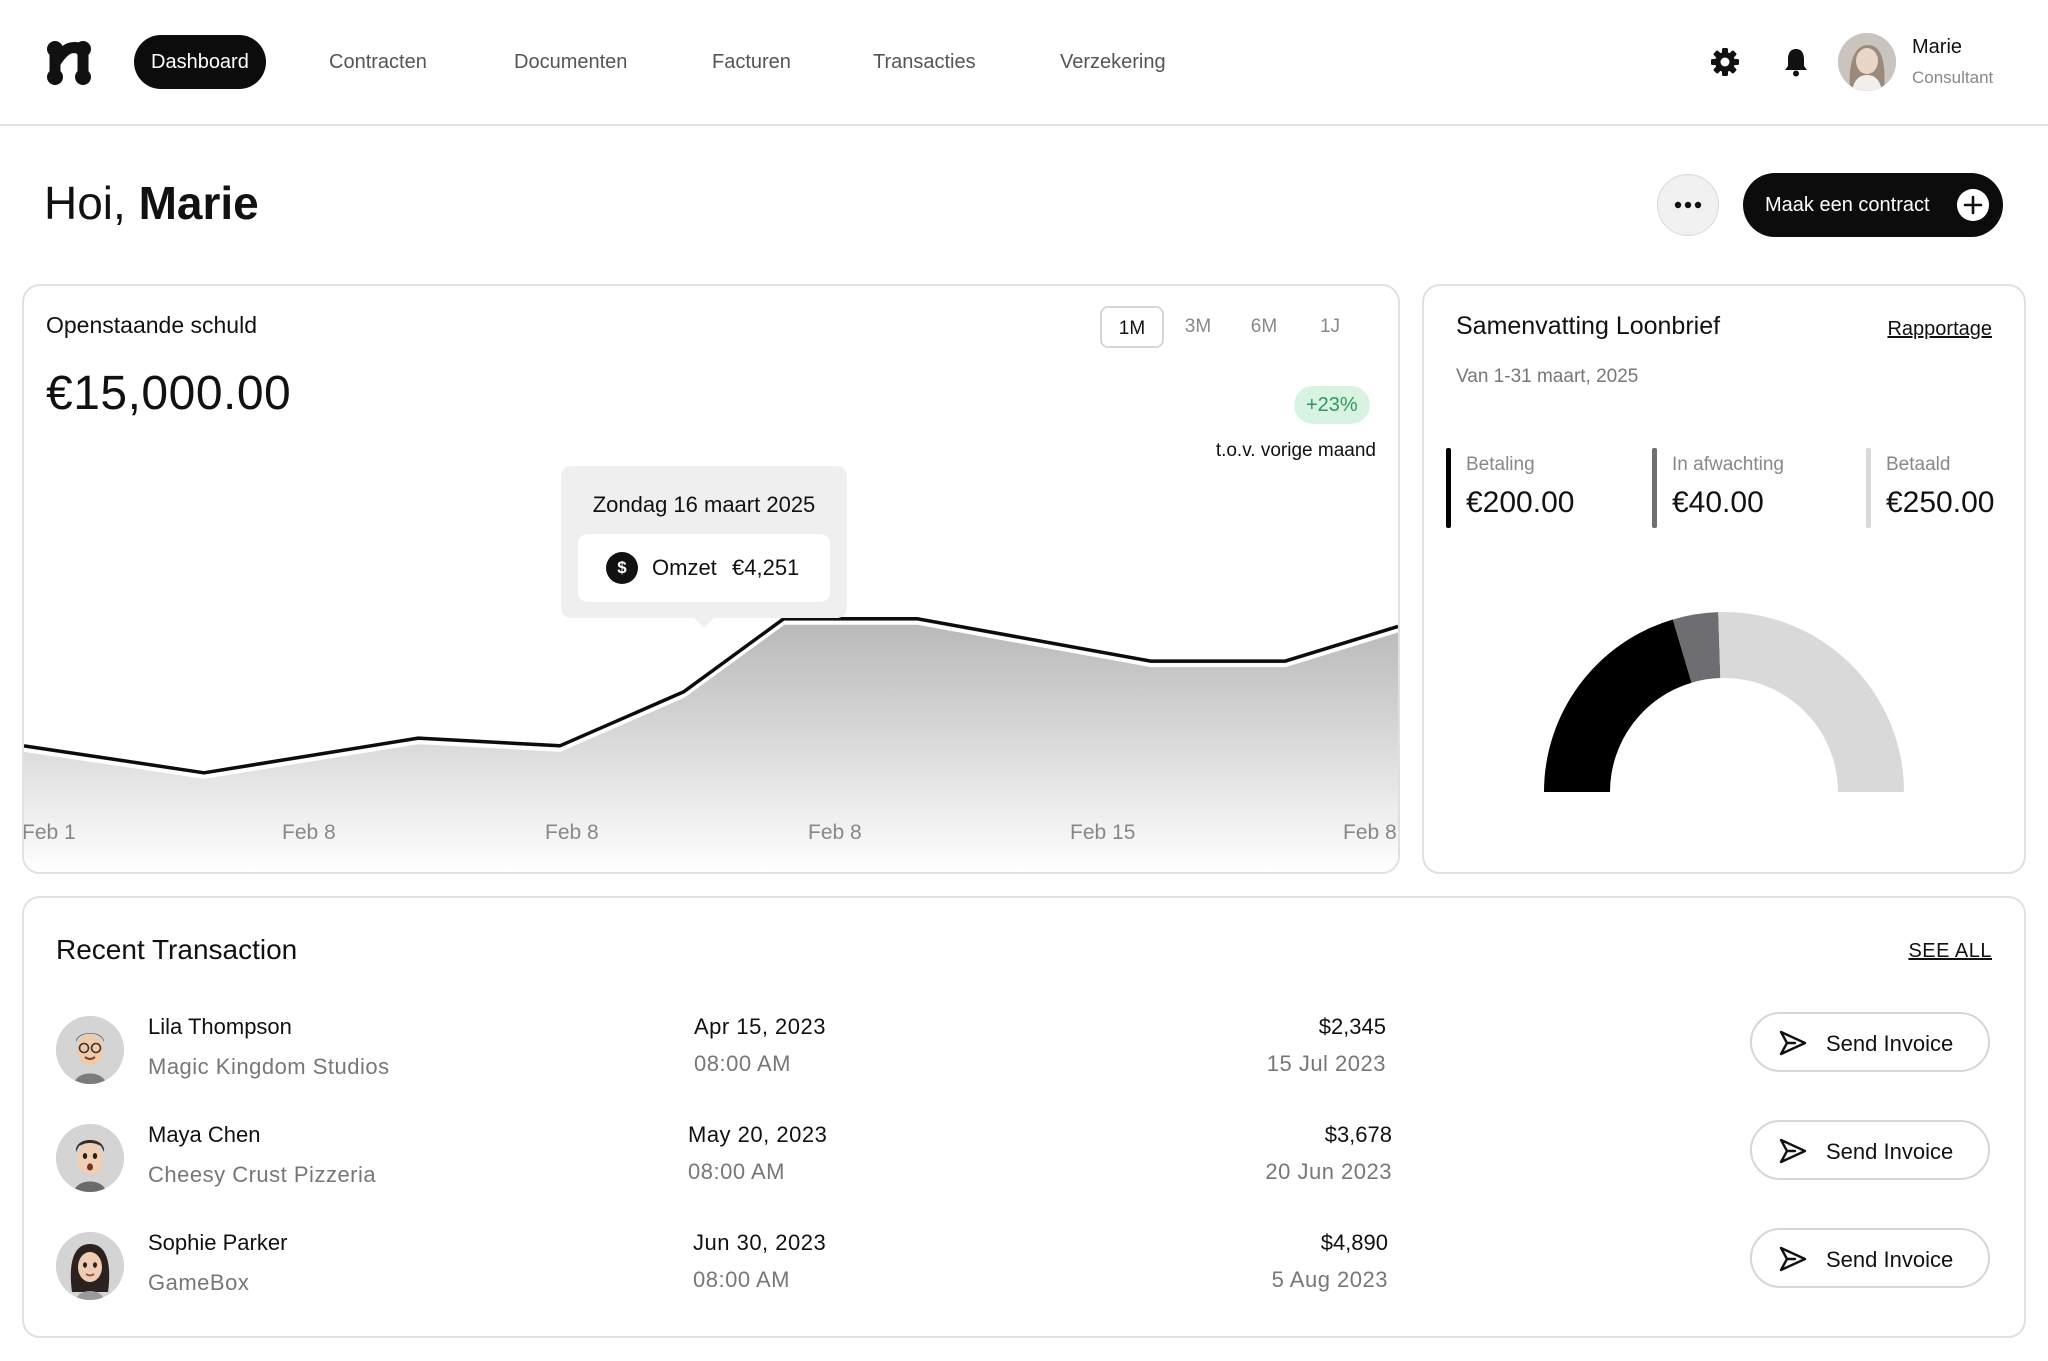  I want to click on user-role: Consultant, so click(1953, 77).